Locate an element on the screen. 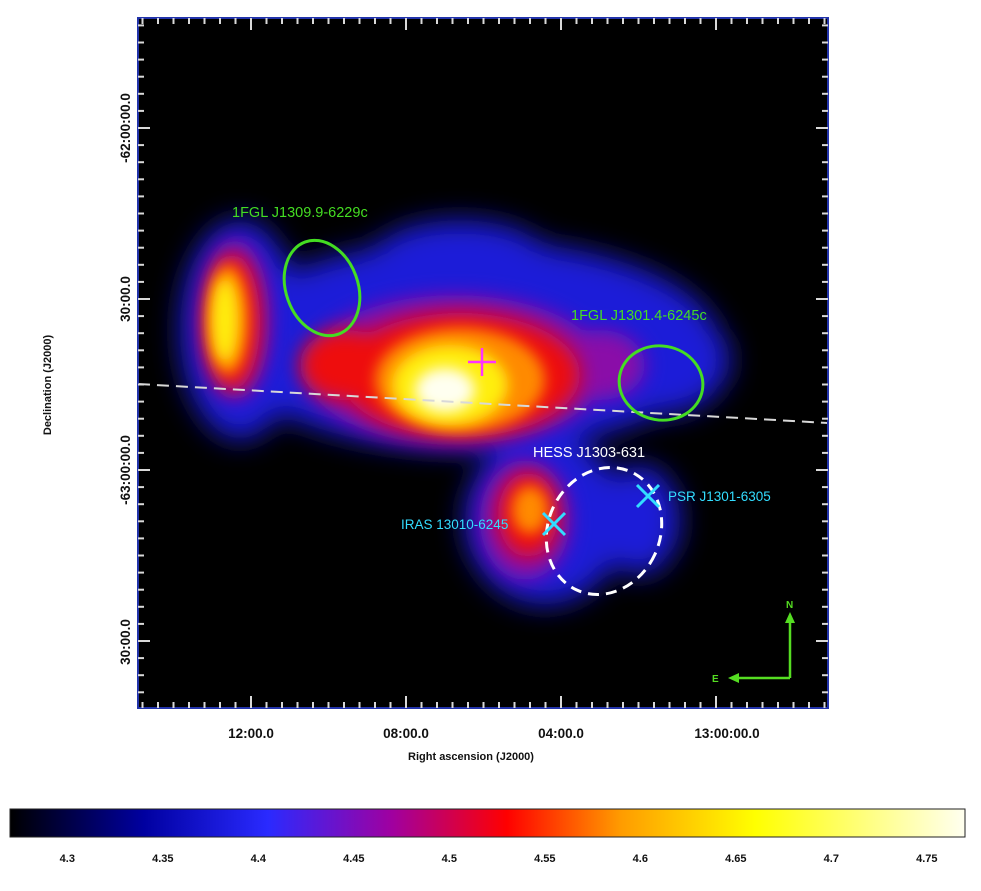  label-iras: IRAS 13010-6245 is located at coordinates (454, 524).